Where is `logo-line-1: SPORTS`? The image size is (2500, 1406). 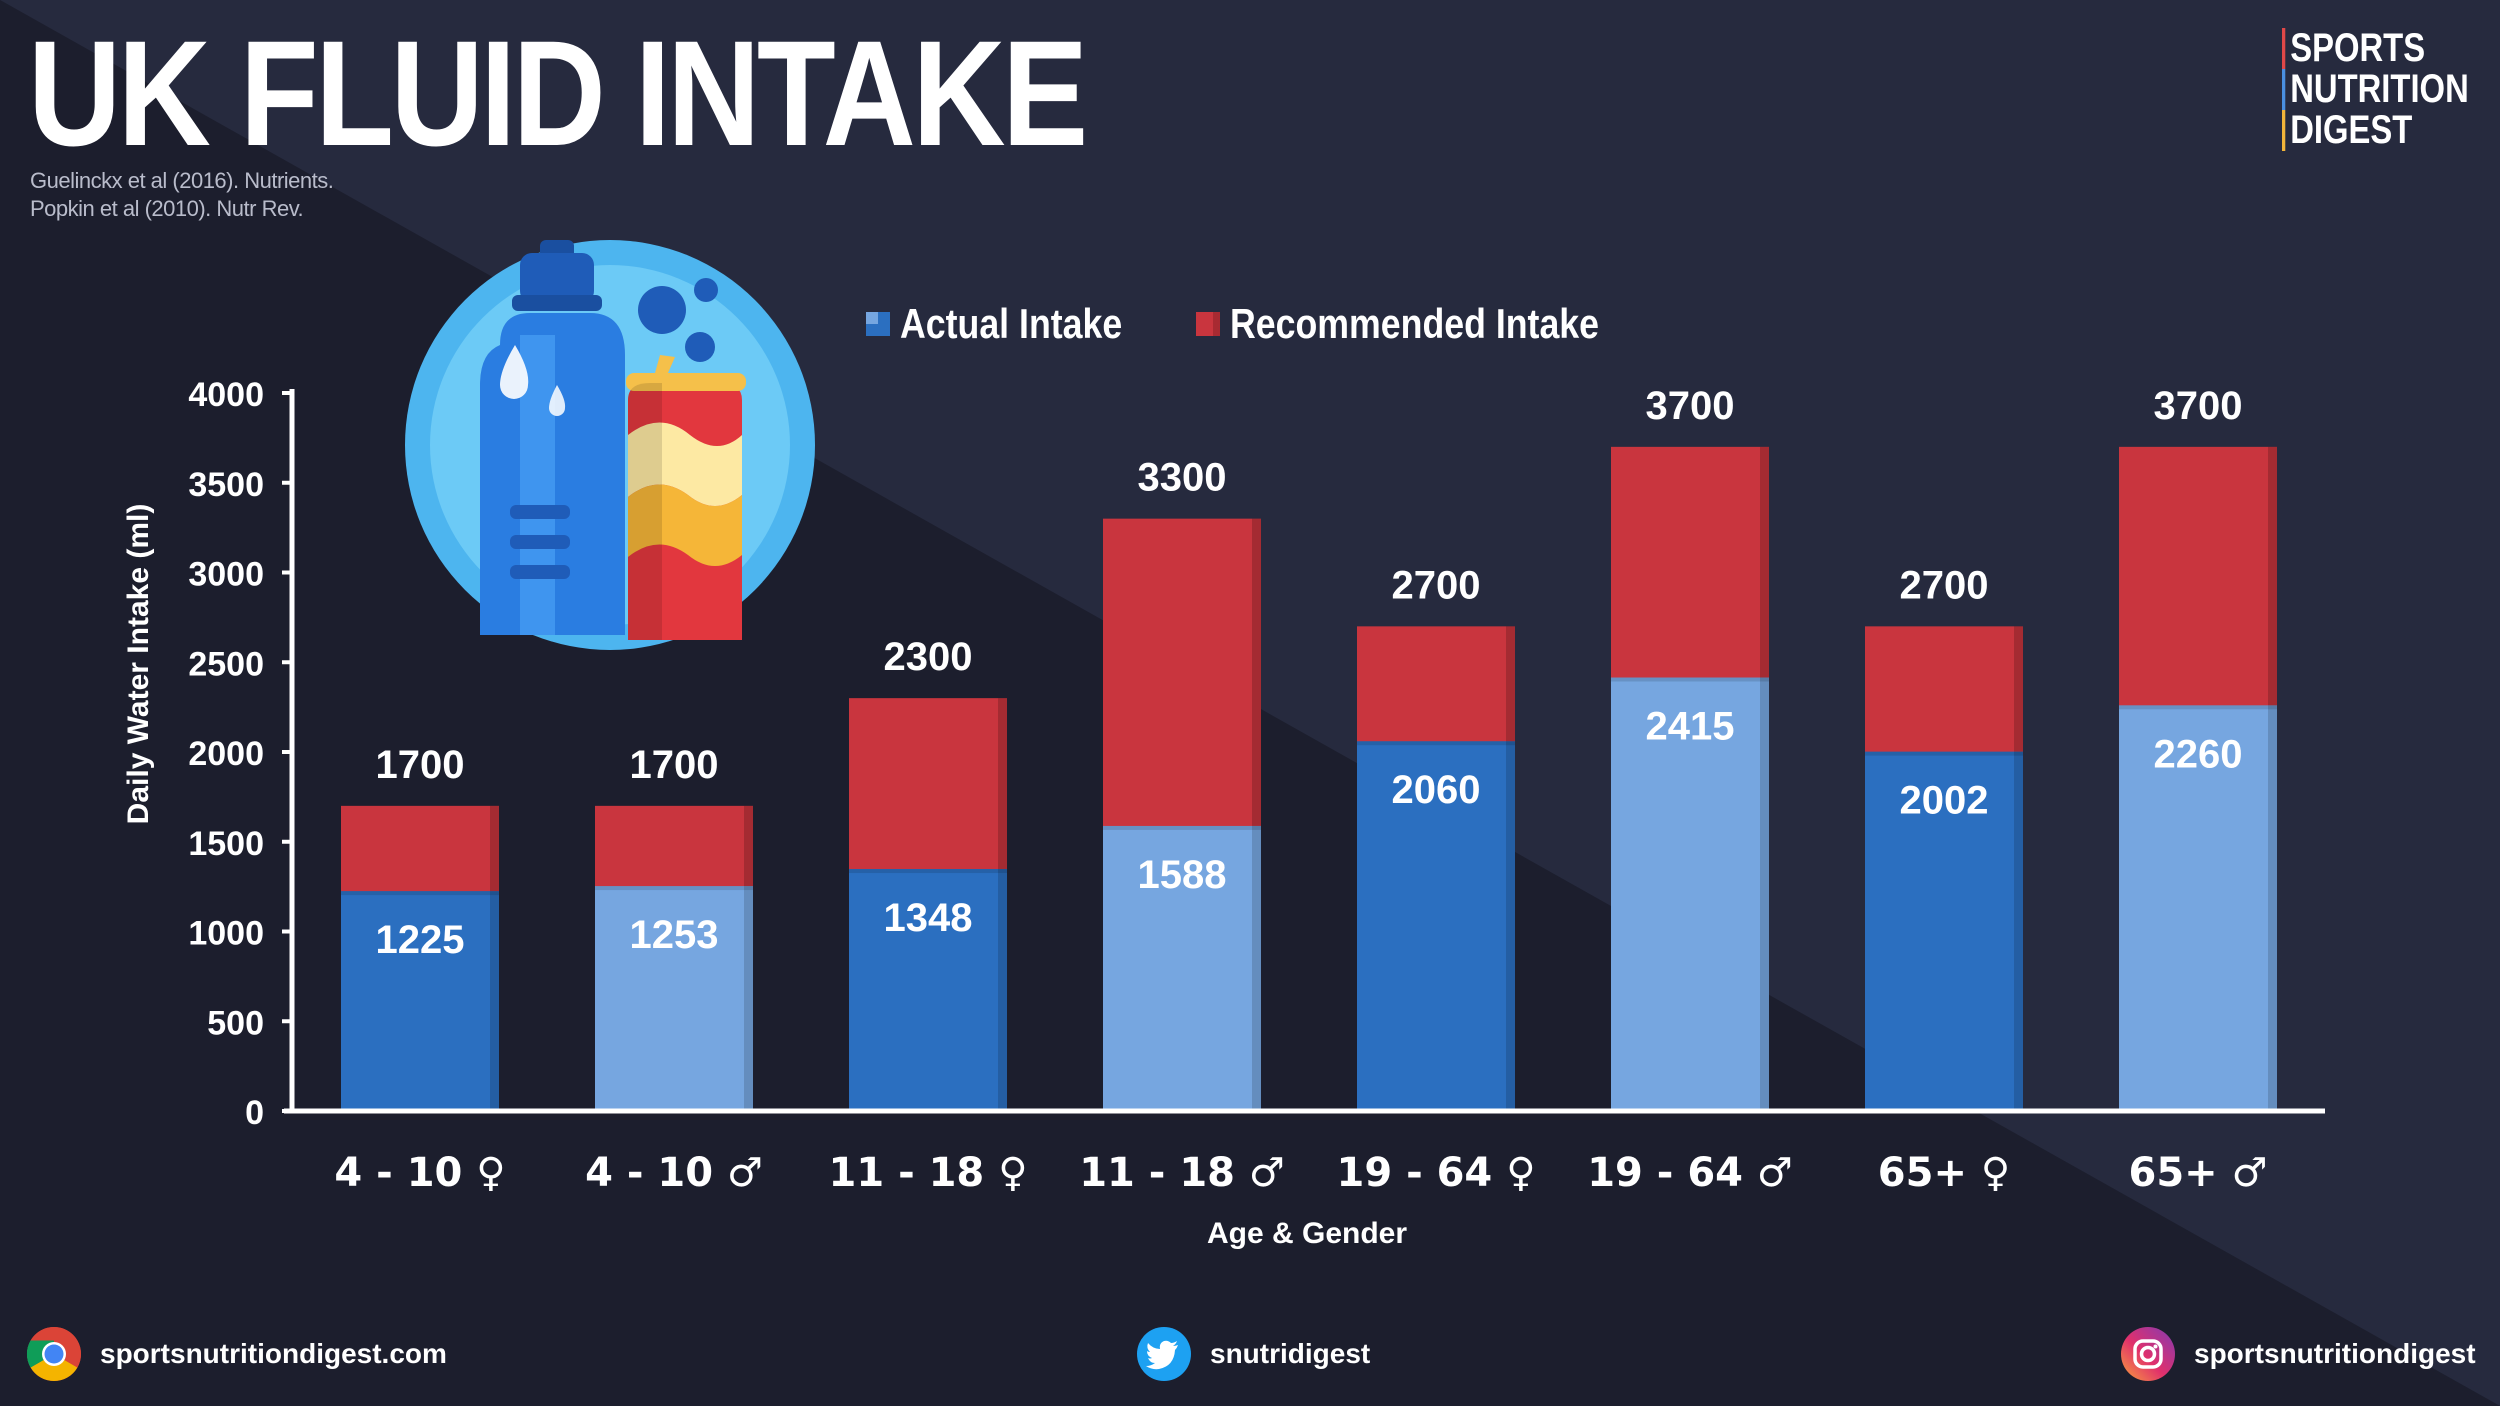
logo-line-1: SPORTS is located at coordinates (2375, 48).